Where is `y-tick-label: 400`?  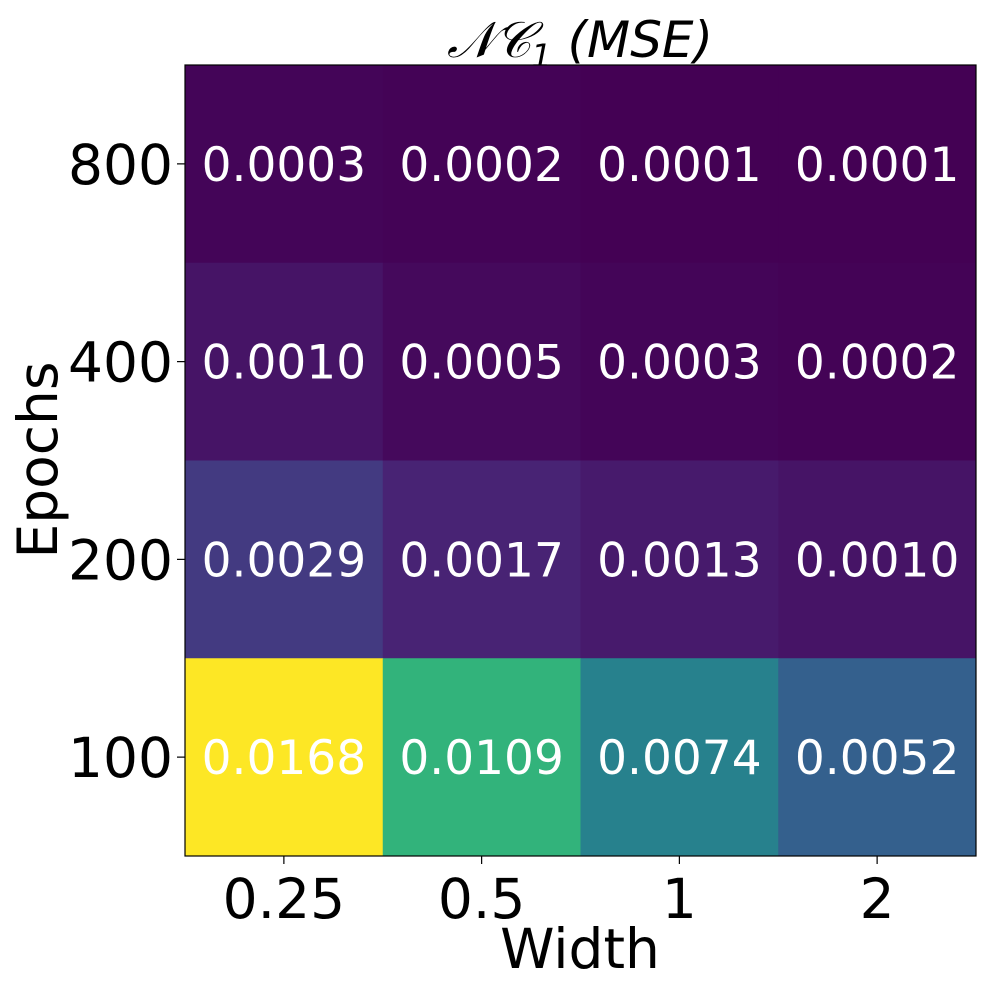
y-tick-label: 400 is located at coordinates (120, 363).